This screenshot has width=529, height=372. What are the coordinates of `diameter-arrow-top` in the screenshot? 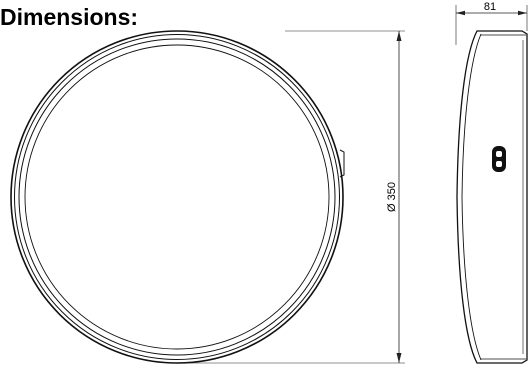 It's located at (399, 36).